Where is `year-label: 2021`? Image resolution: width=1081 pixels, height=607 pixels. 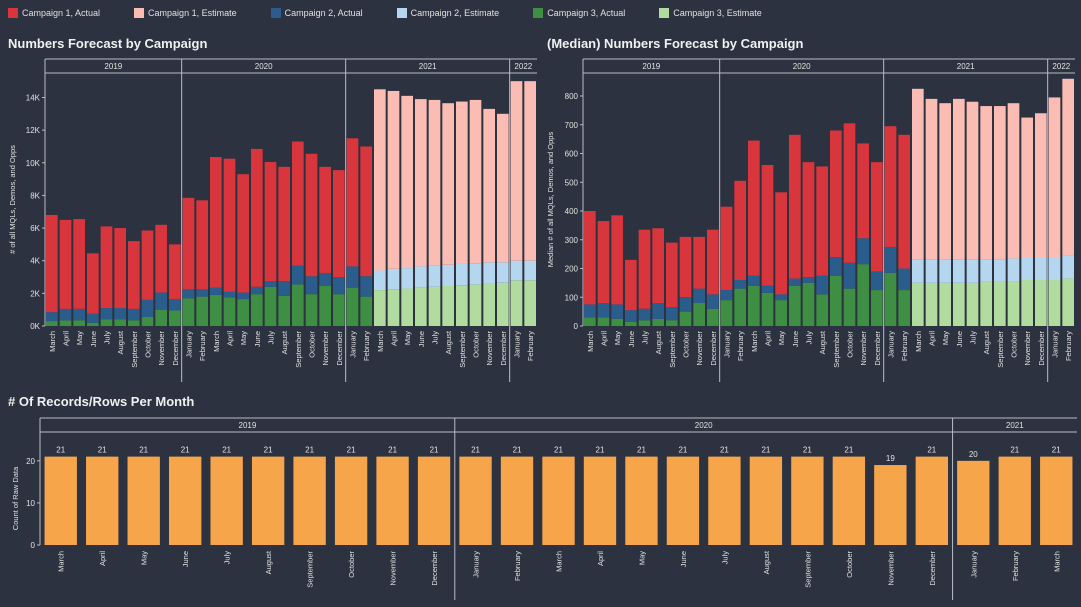
year-label: 2021 is located at coordinates (428, 66).